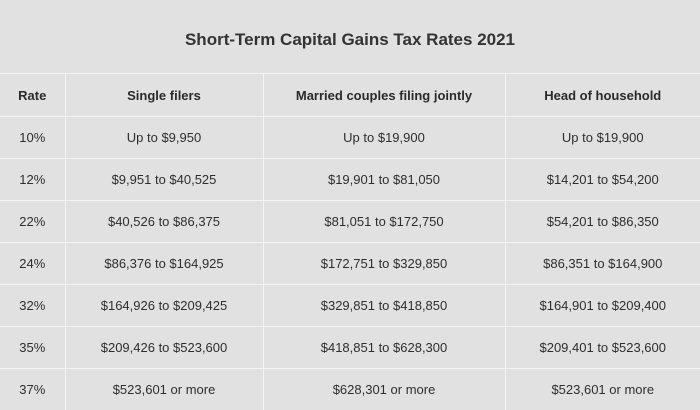  What do you see at coordinates (384, 306) in the screenshot?
I see `married-cell: $329,851 to $418,850` at bounding box center [384, 306].